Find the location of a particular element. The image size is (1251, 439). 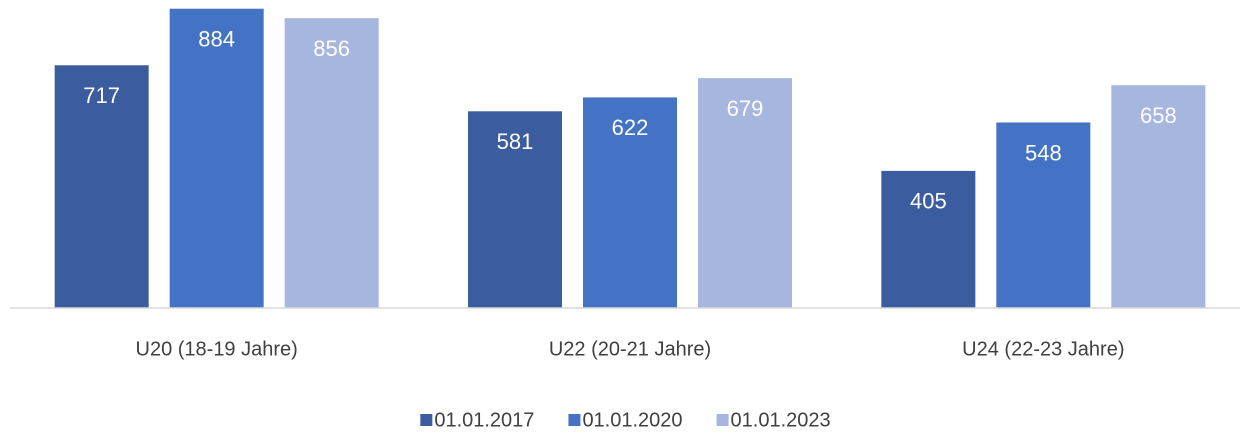

value-label: 622 is located at coordinates (630, 127).